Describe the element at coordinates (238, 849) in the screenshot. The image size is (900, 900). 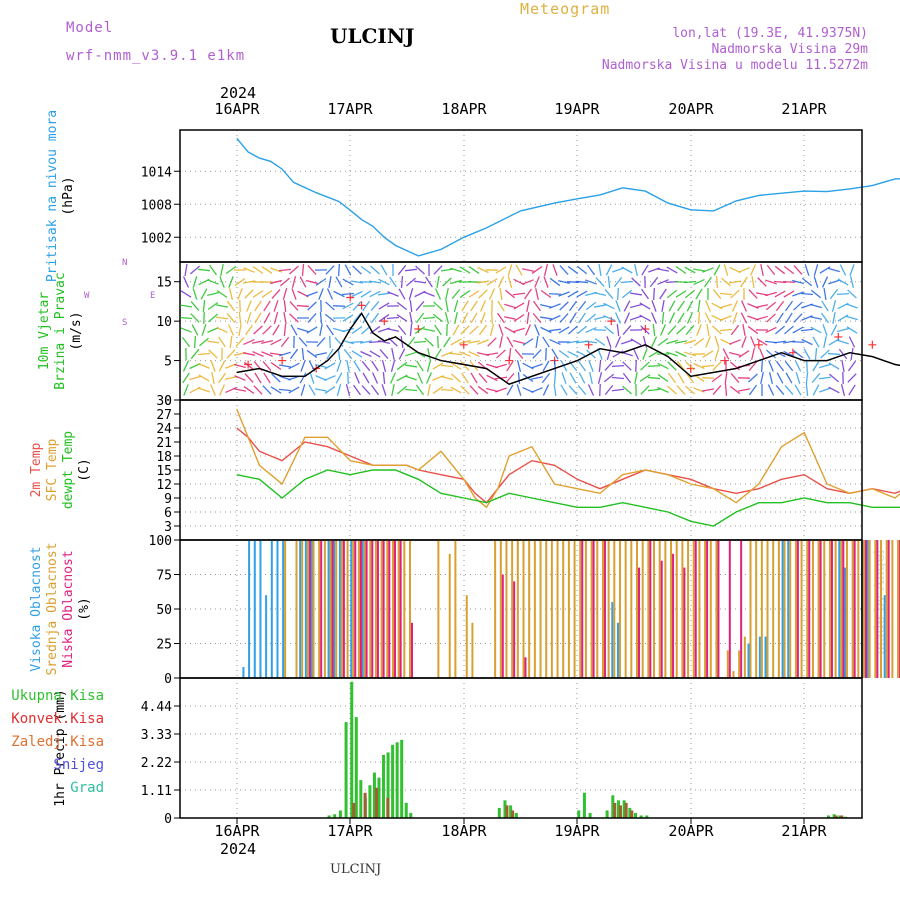
I see `bottom-year-label: 2024` at that location.